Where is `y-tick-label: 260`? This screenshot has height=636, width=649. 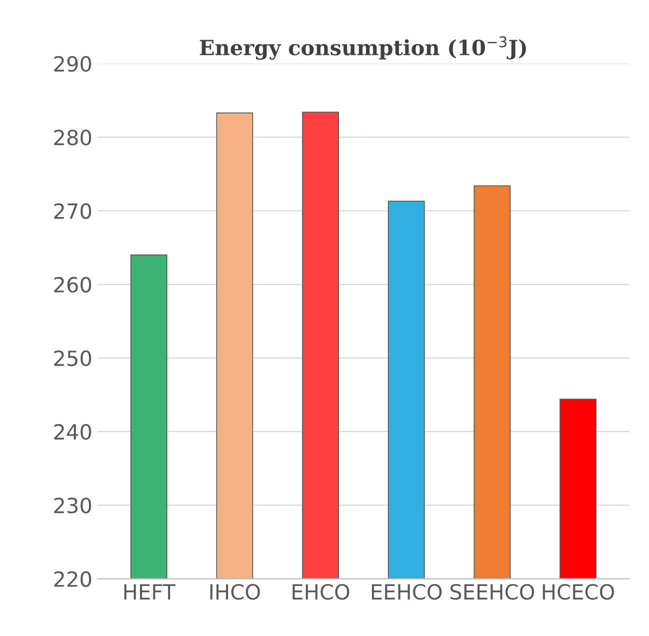
y-tick-label: 260 is located at coordinates (73, 284).